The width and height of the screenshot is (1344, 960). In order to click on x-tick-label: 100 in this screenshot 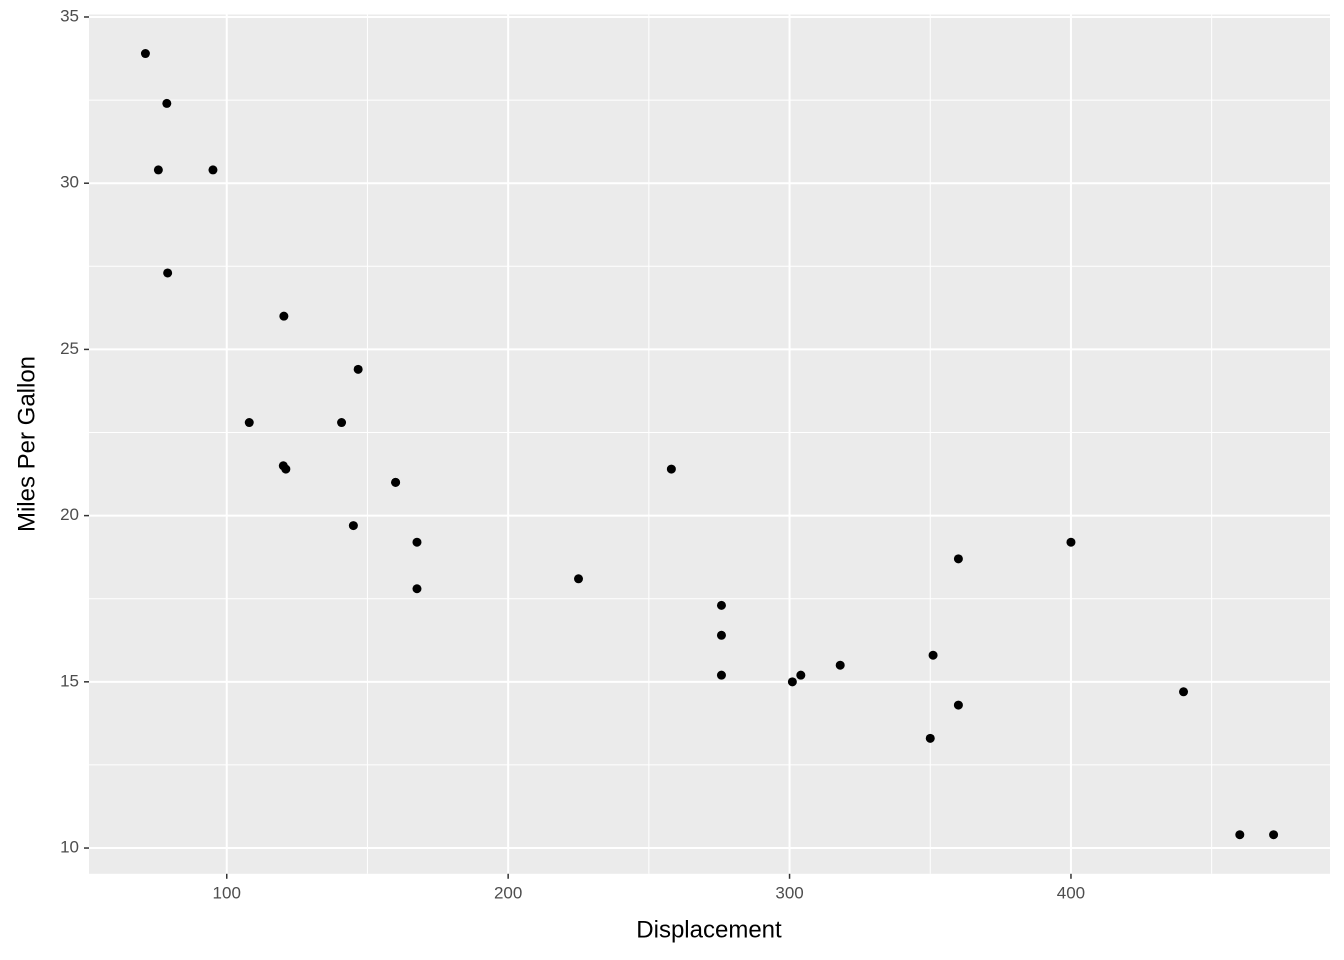, I will do `click(227, 892)`.